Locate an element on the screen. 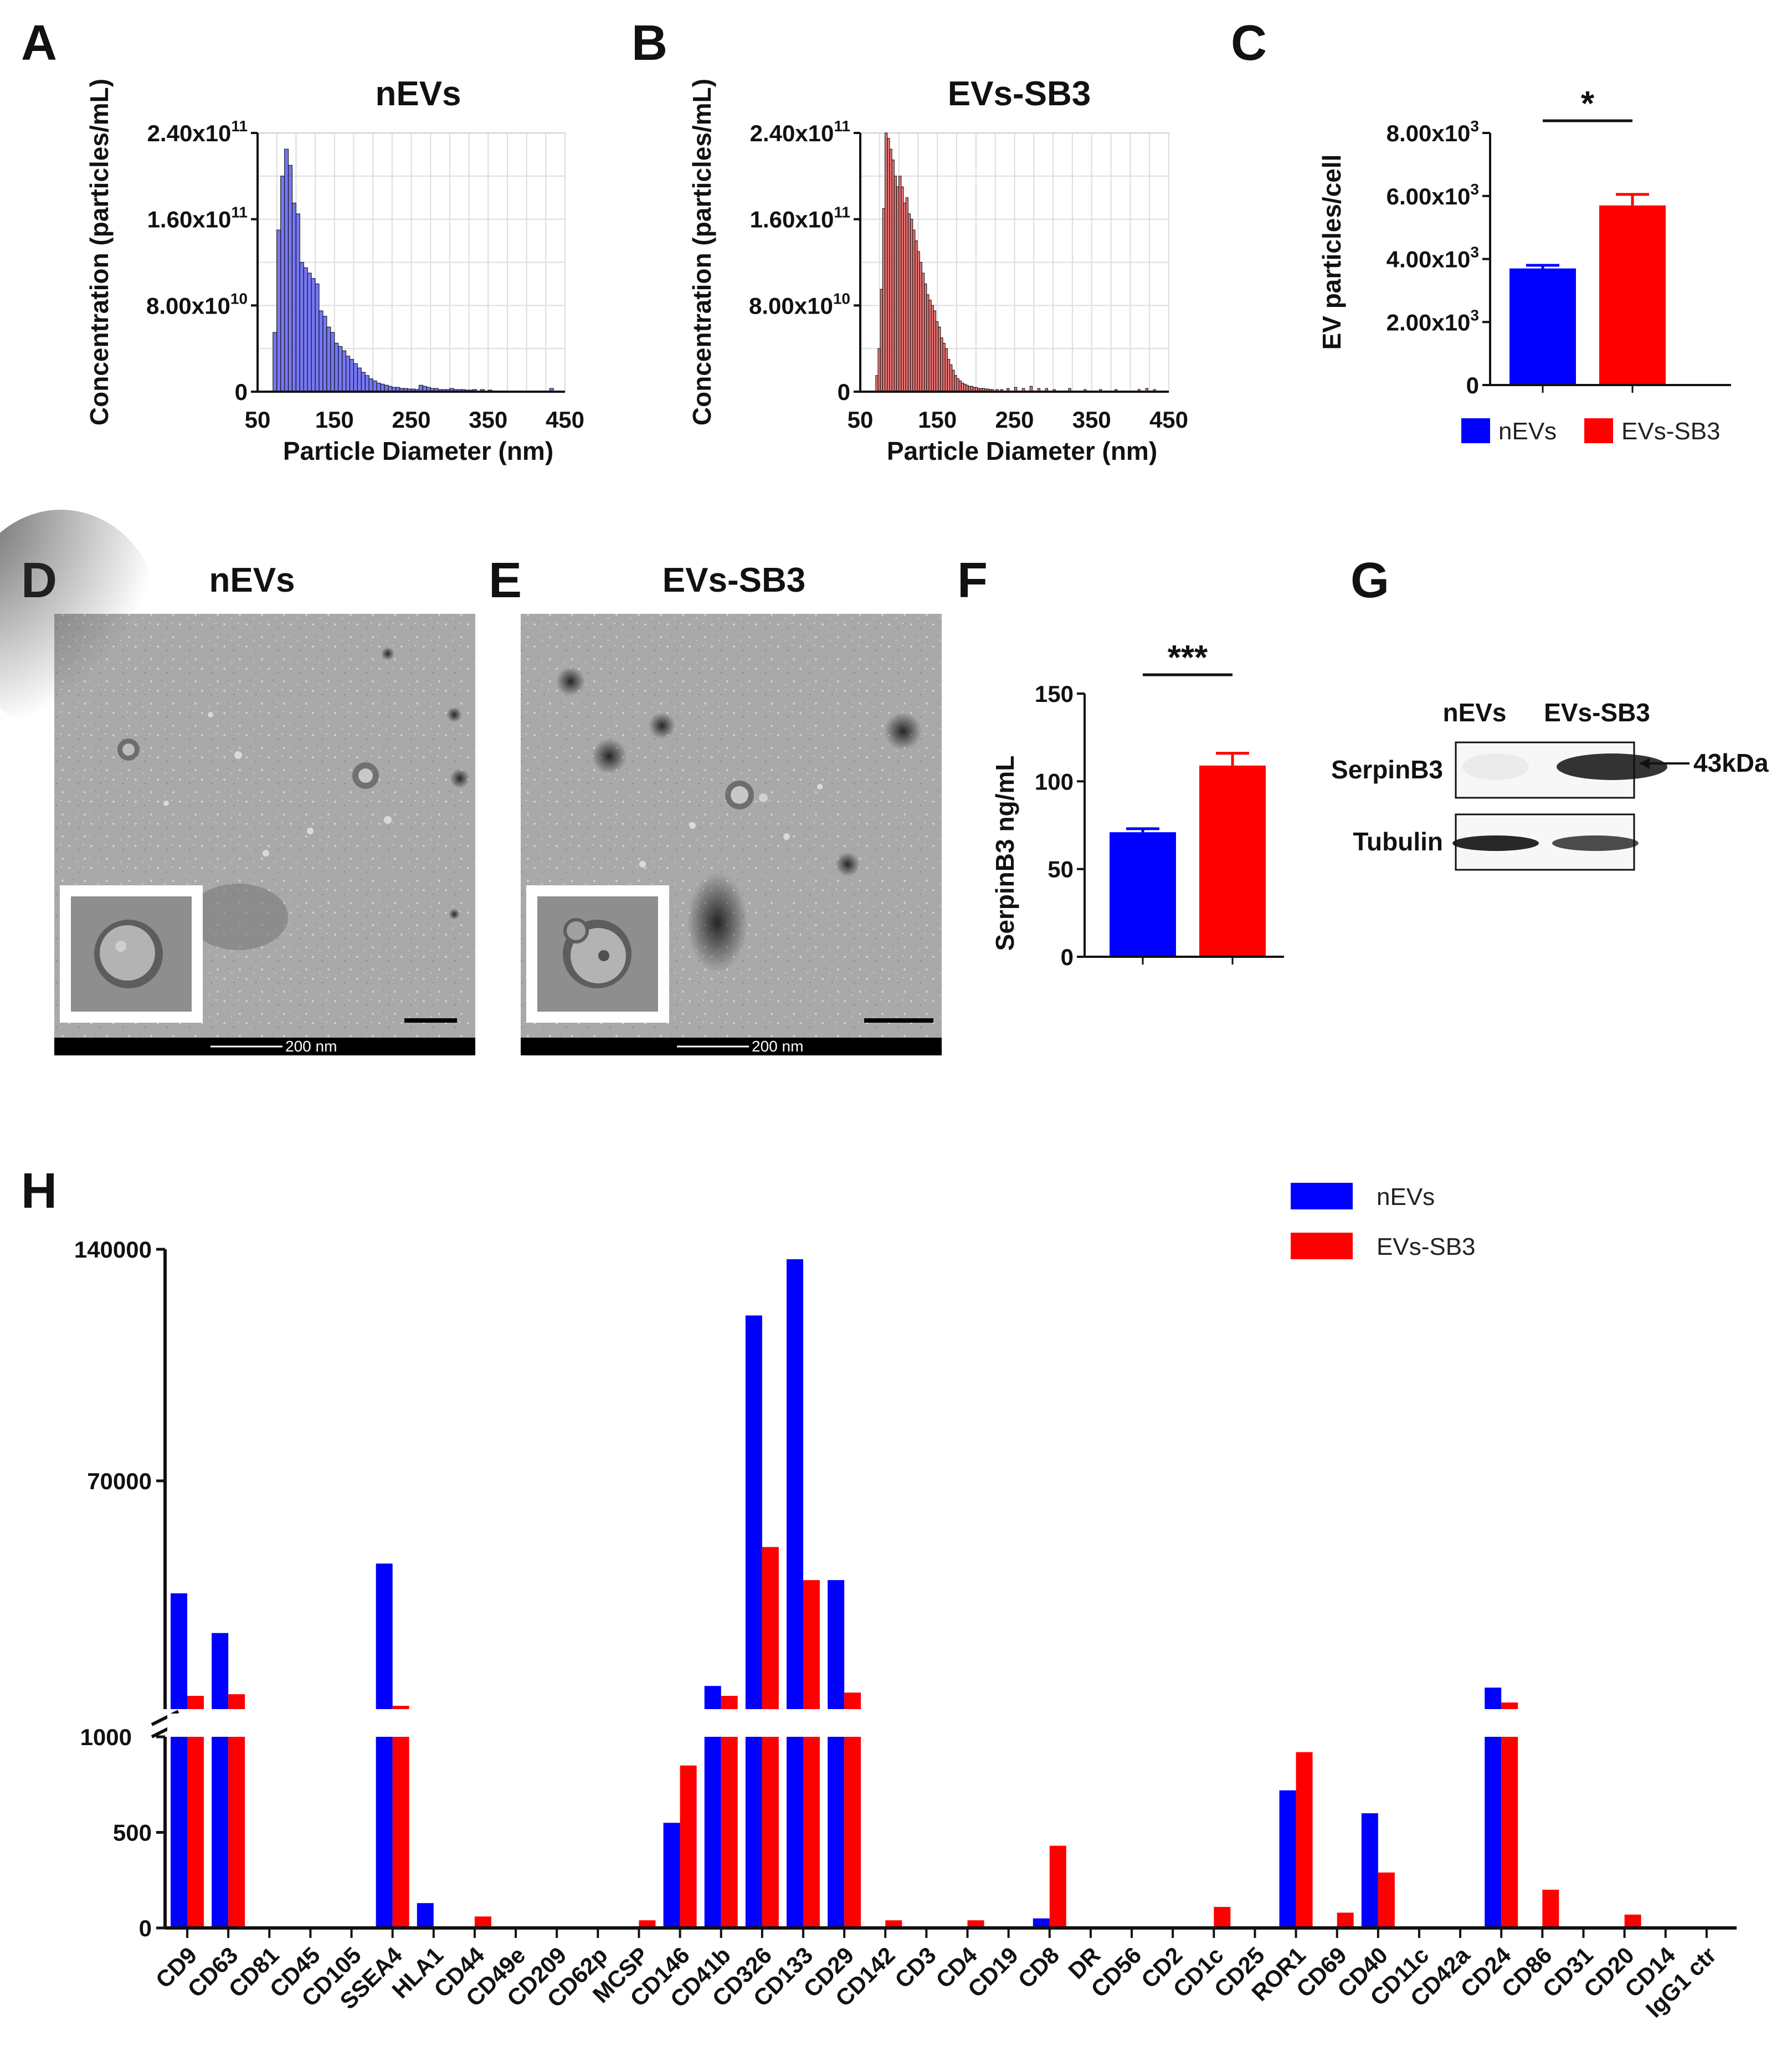 The image size is (1792, 2067). panel-b-xlabel: Particle Diameter (nm) is located at coordinates (1022, 451).